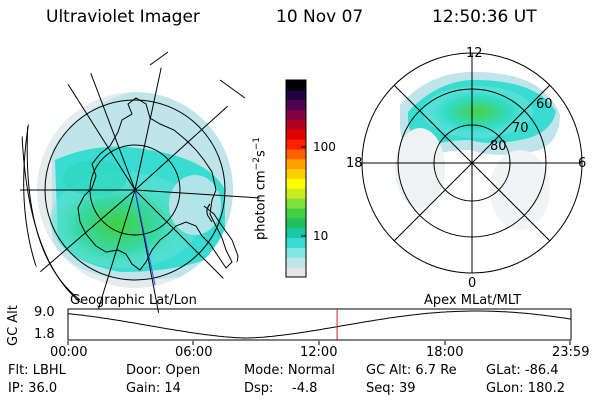 This screenshot has height=400, width=600. Describe the element at coordinates (473, 300) in the screenshot. I see `right-panel-caption: Apex MLat/MLT` at that location.